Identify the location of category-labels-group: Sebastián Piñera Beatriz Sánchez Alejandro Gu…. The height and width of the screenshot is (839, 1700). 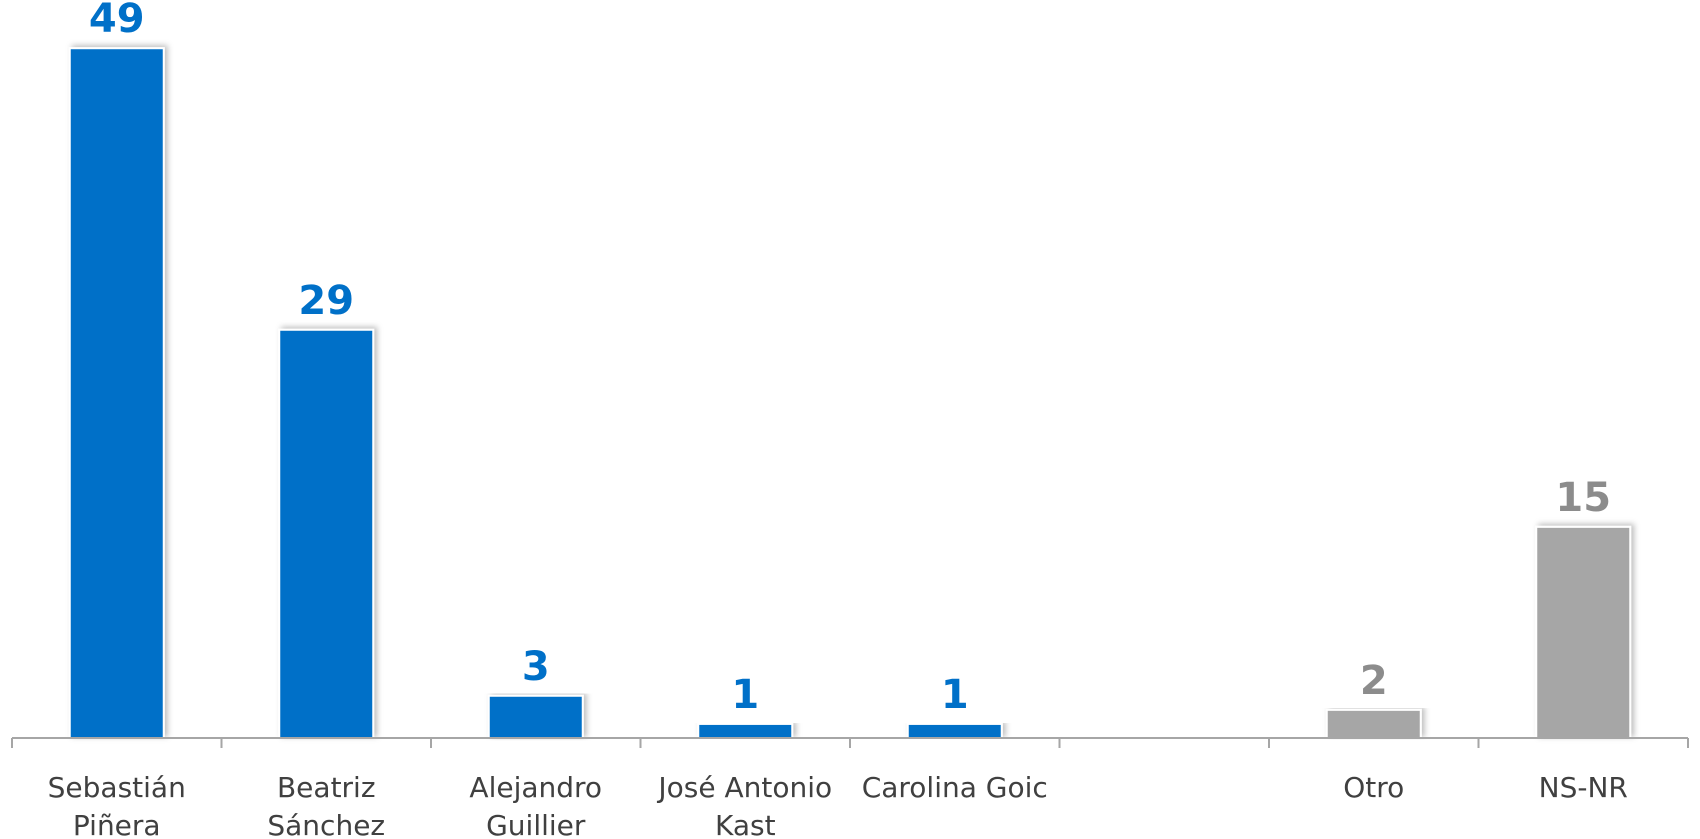
(838, 805).